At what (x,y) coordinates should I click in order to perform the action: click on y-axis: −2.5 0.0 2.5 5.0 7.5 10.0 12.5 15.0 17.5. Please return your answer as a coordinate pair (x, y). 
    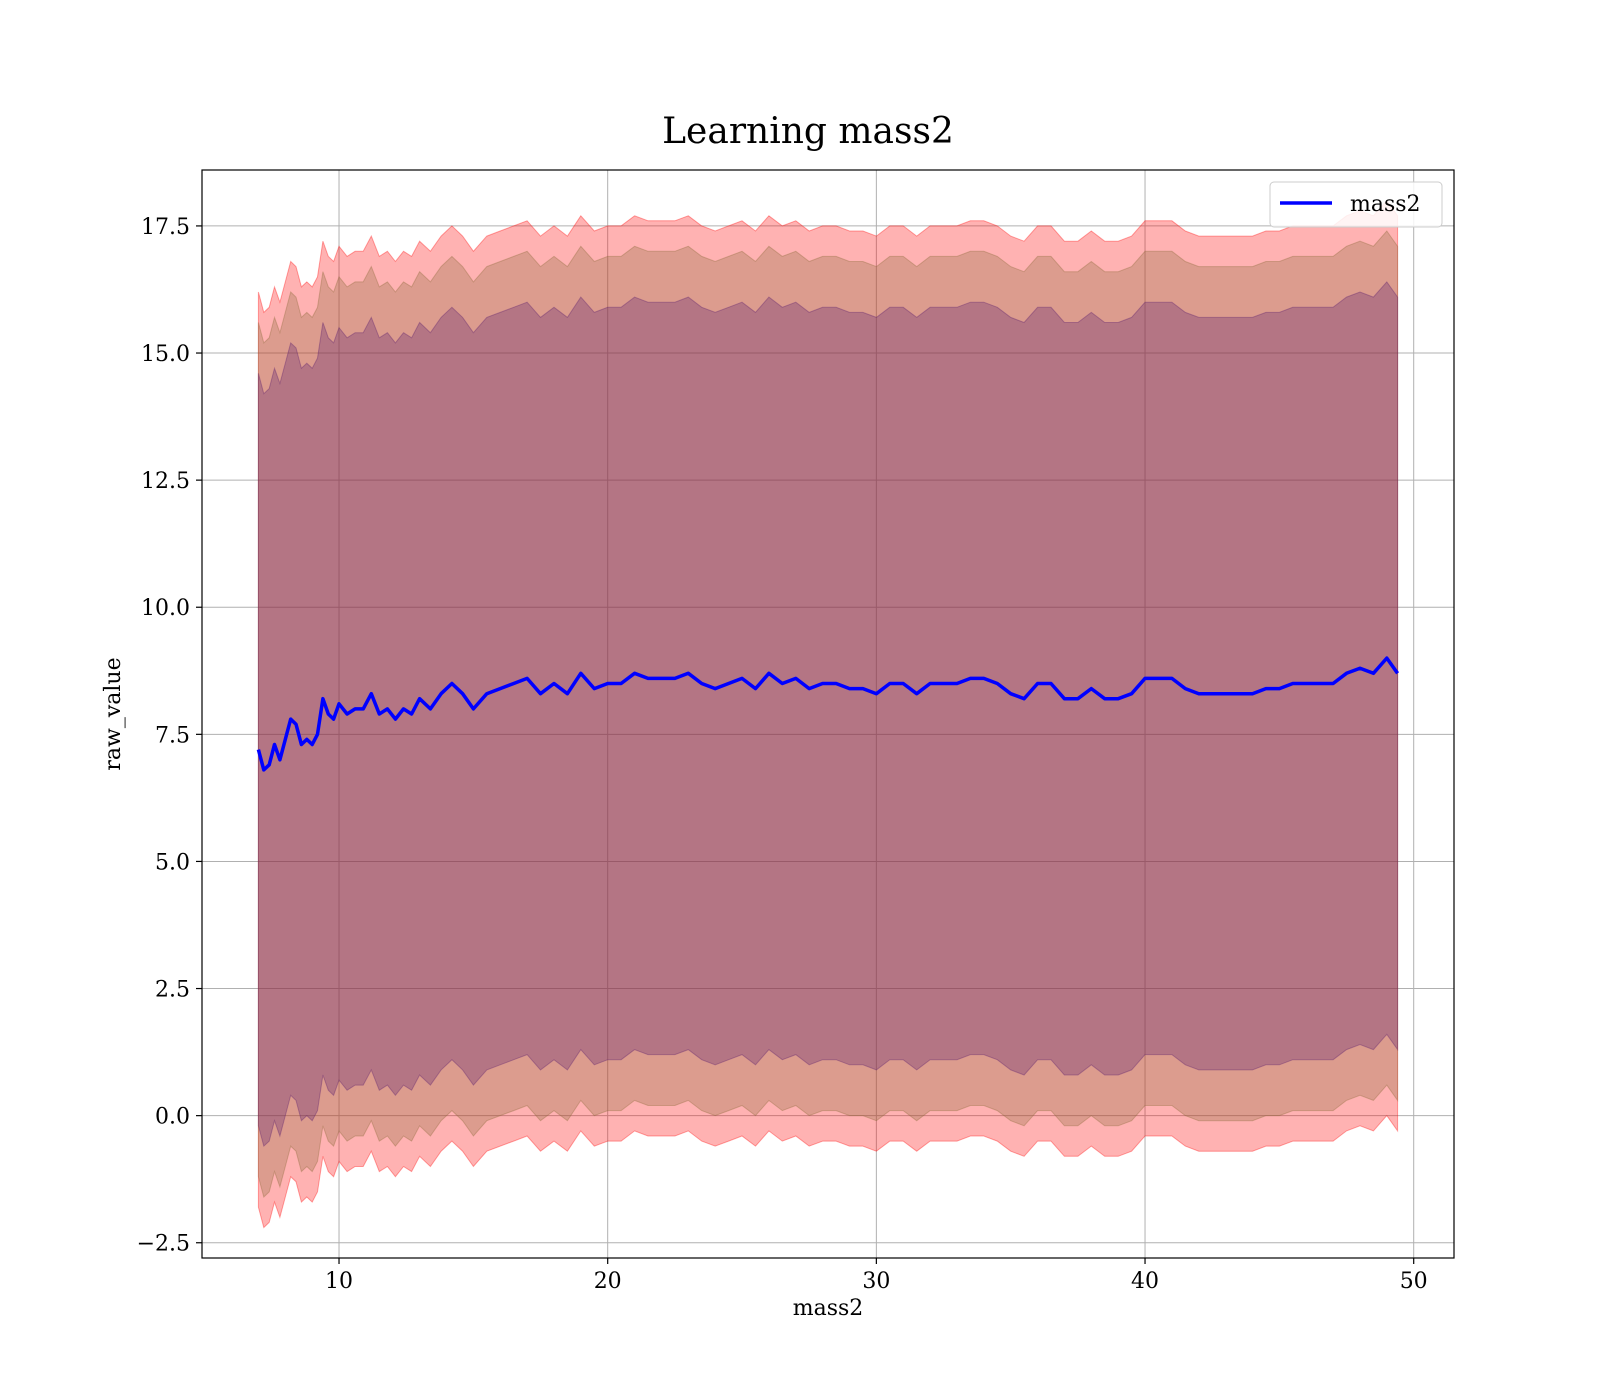
    Looking at the image, I should click on (169, 736).